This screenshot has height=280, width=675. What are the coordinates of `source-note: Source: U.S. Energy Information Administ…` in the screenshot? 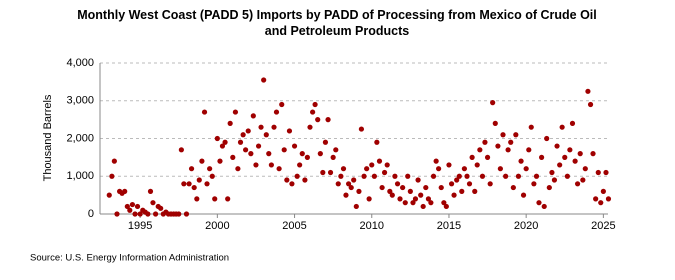 It's located at (129, 258).